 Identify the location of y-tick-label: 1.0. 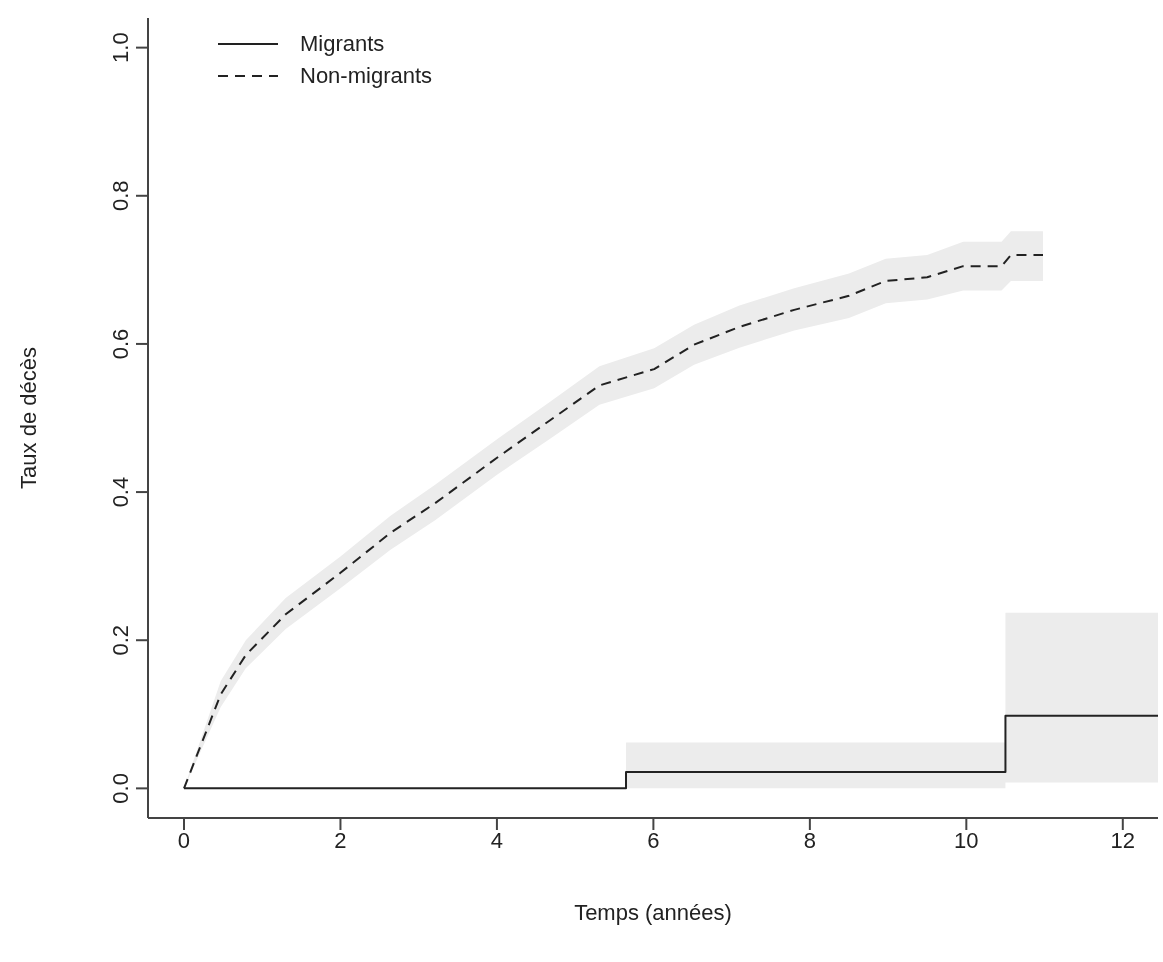
(120, 47).